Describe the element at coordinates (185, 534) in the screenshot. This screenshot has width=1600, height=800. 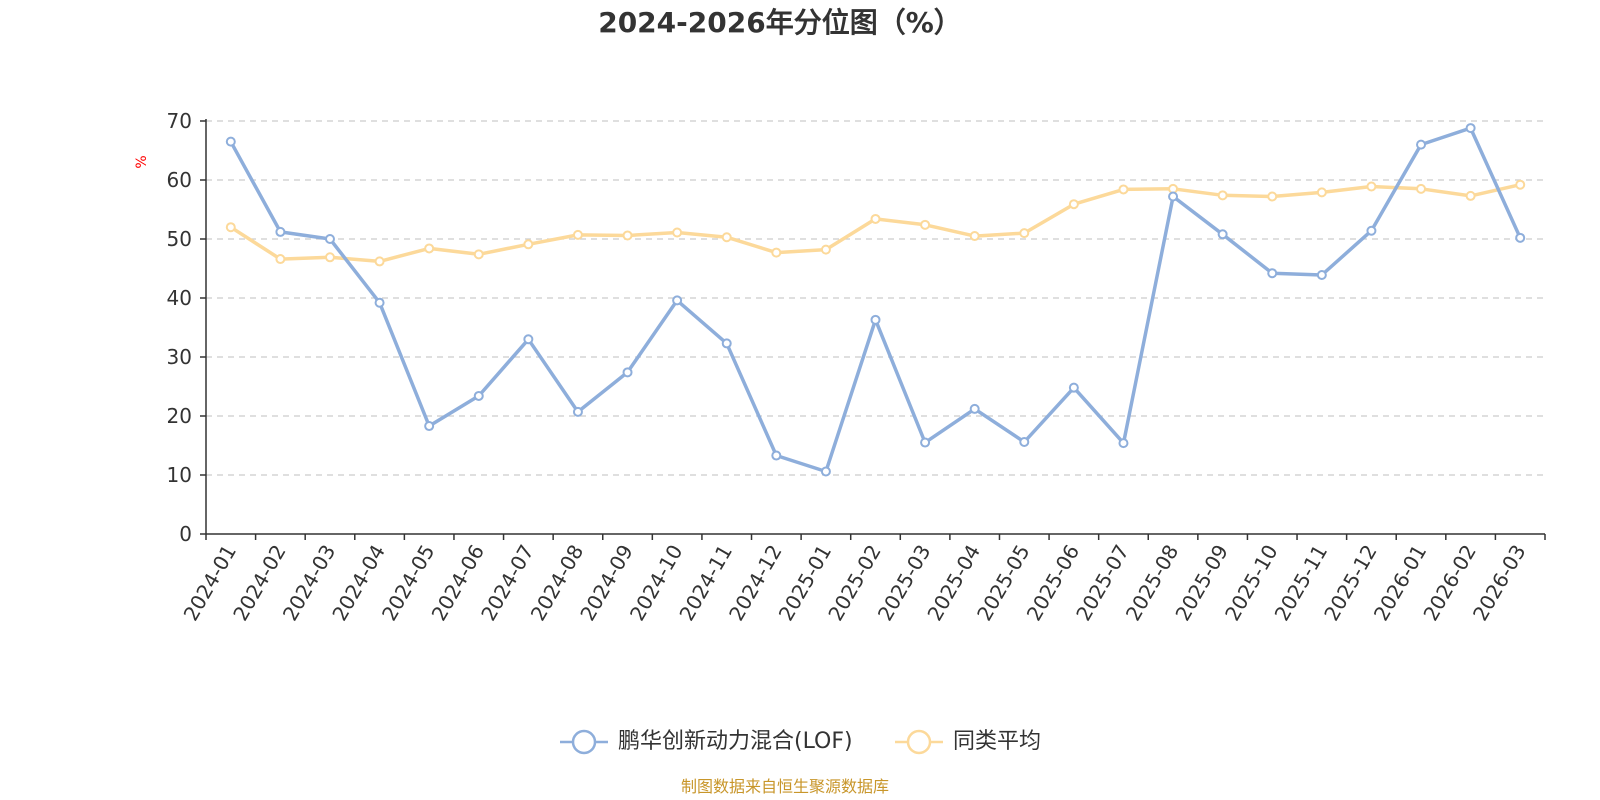
I see `y-tick-label: 0` at that location.